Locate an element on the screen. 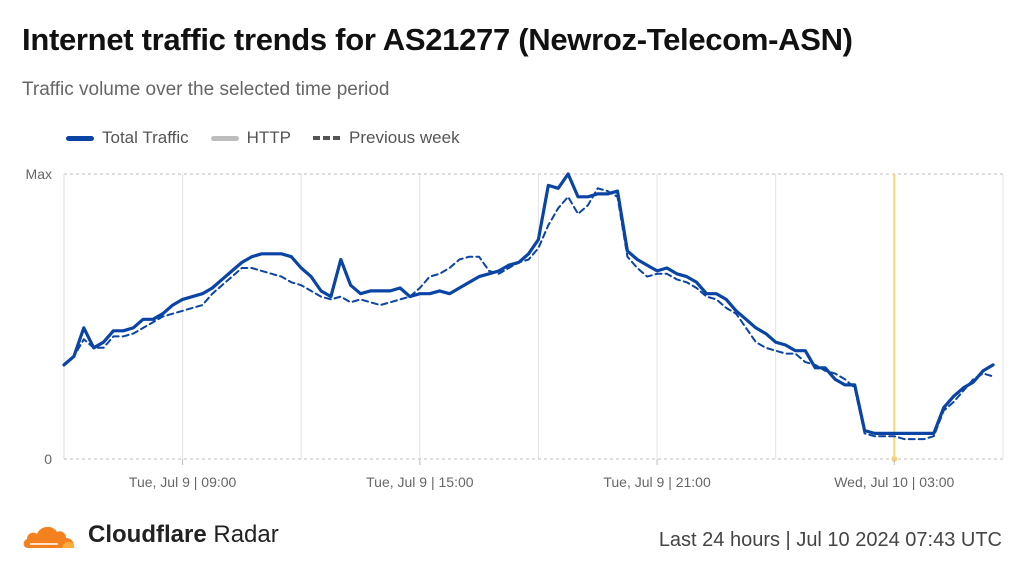 This screenshot has width=1024, height=576. x-tick-label: Tue, Jul 9 | 15:00 is located at coordinates (420, 482).